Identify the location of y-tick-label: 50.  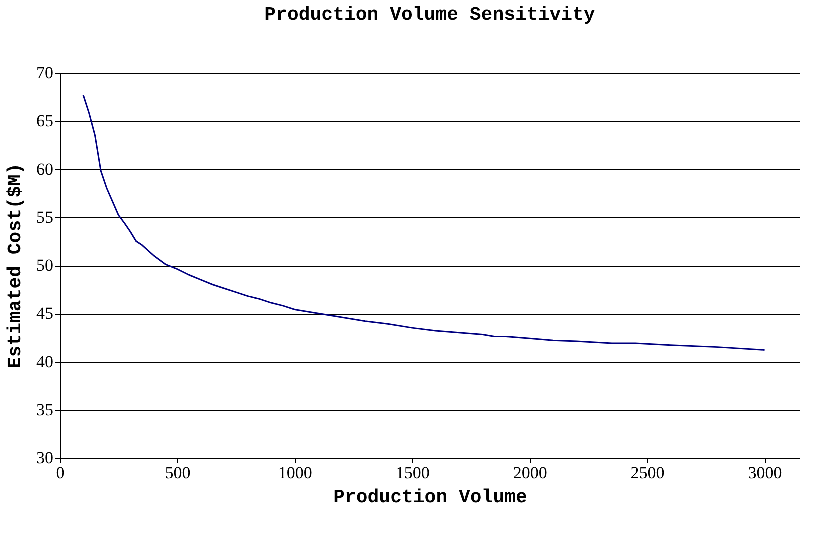
(45, 265).